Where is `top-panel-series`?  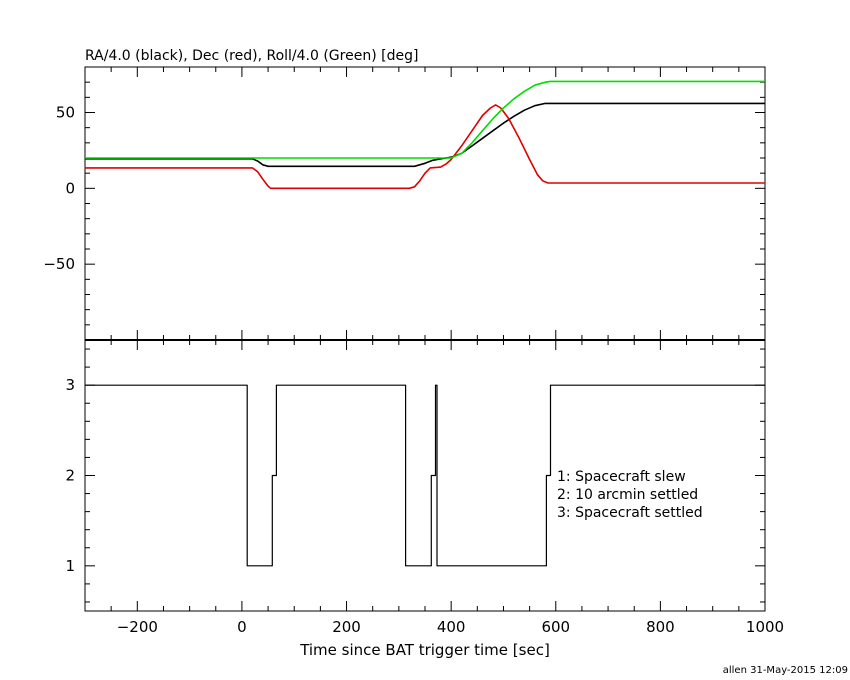
top-panel-series is located at coordinates (425, 135).